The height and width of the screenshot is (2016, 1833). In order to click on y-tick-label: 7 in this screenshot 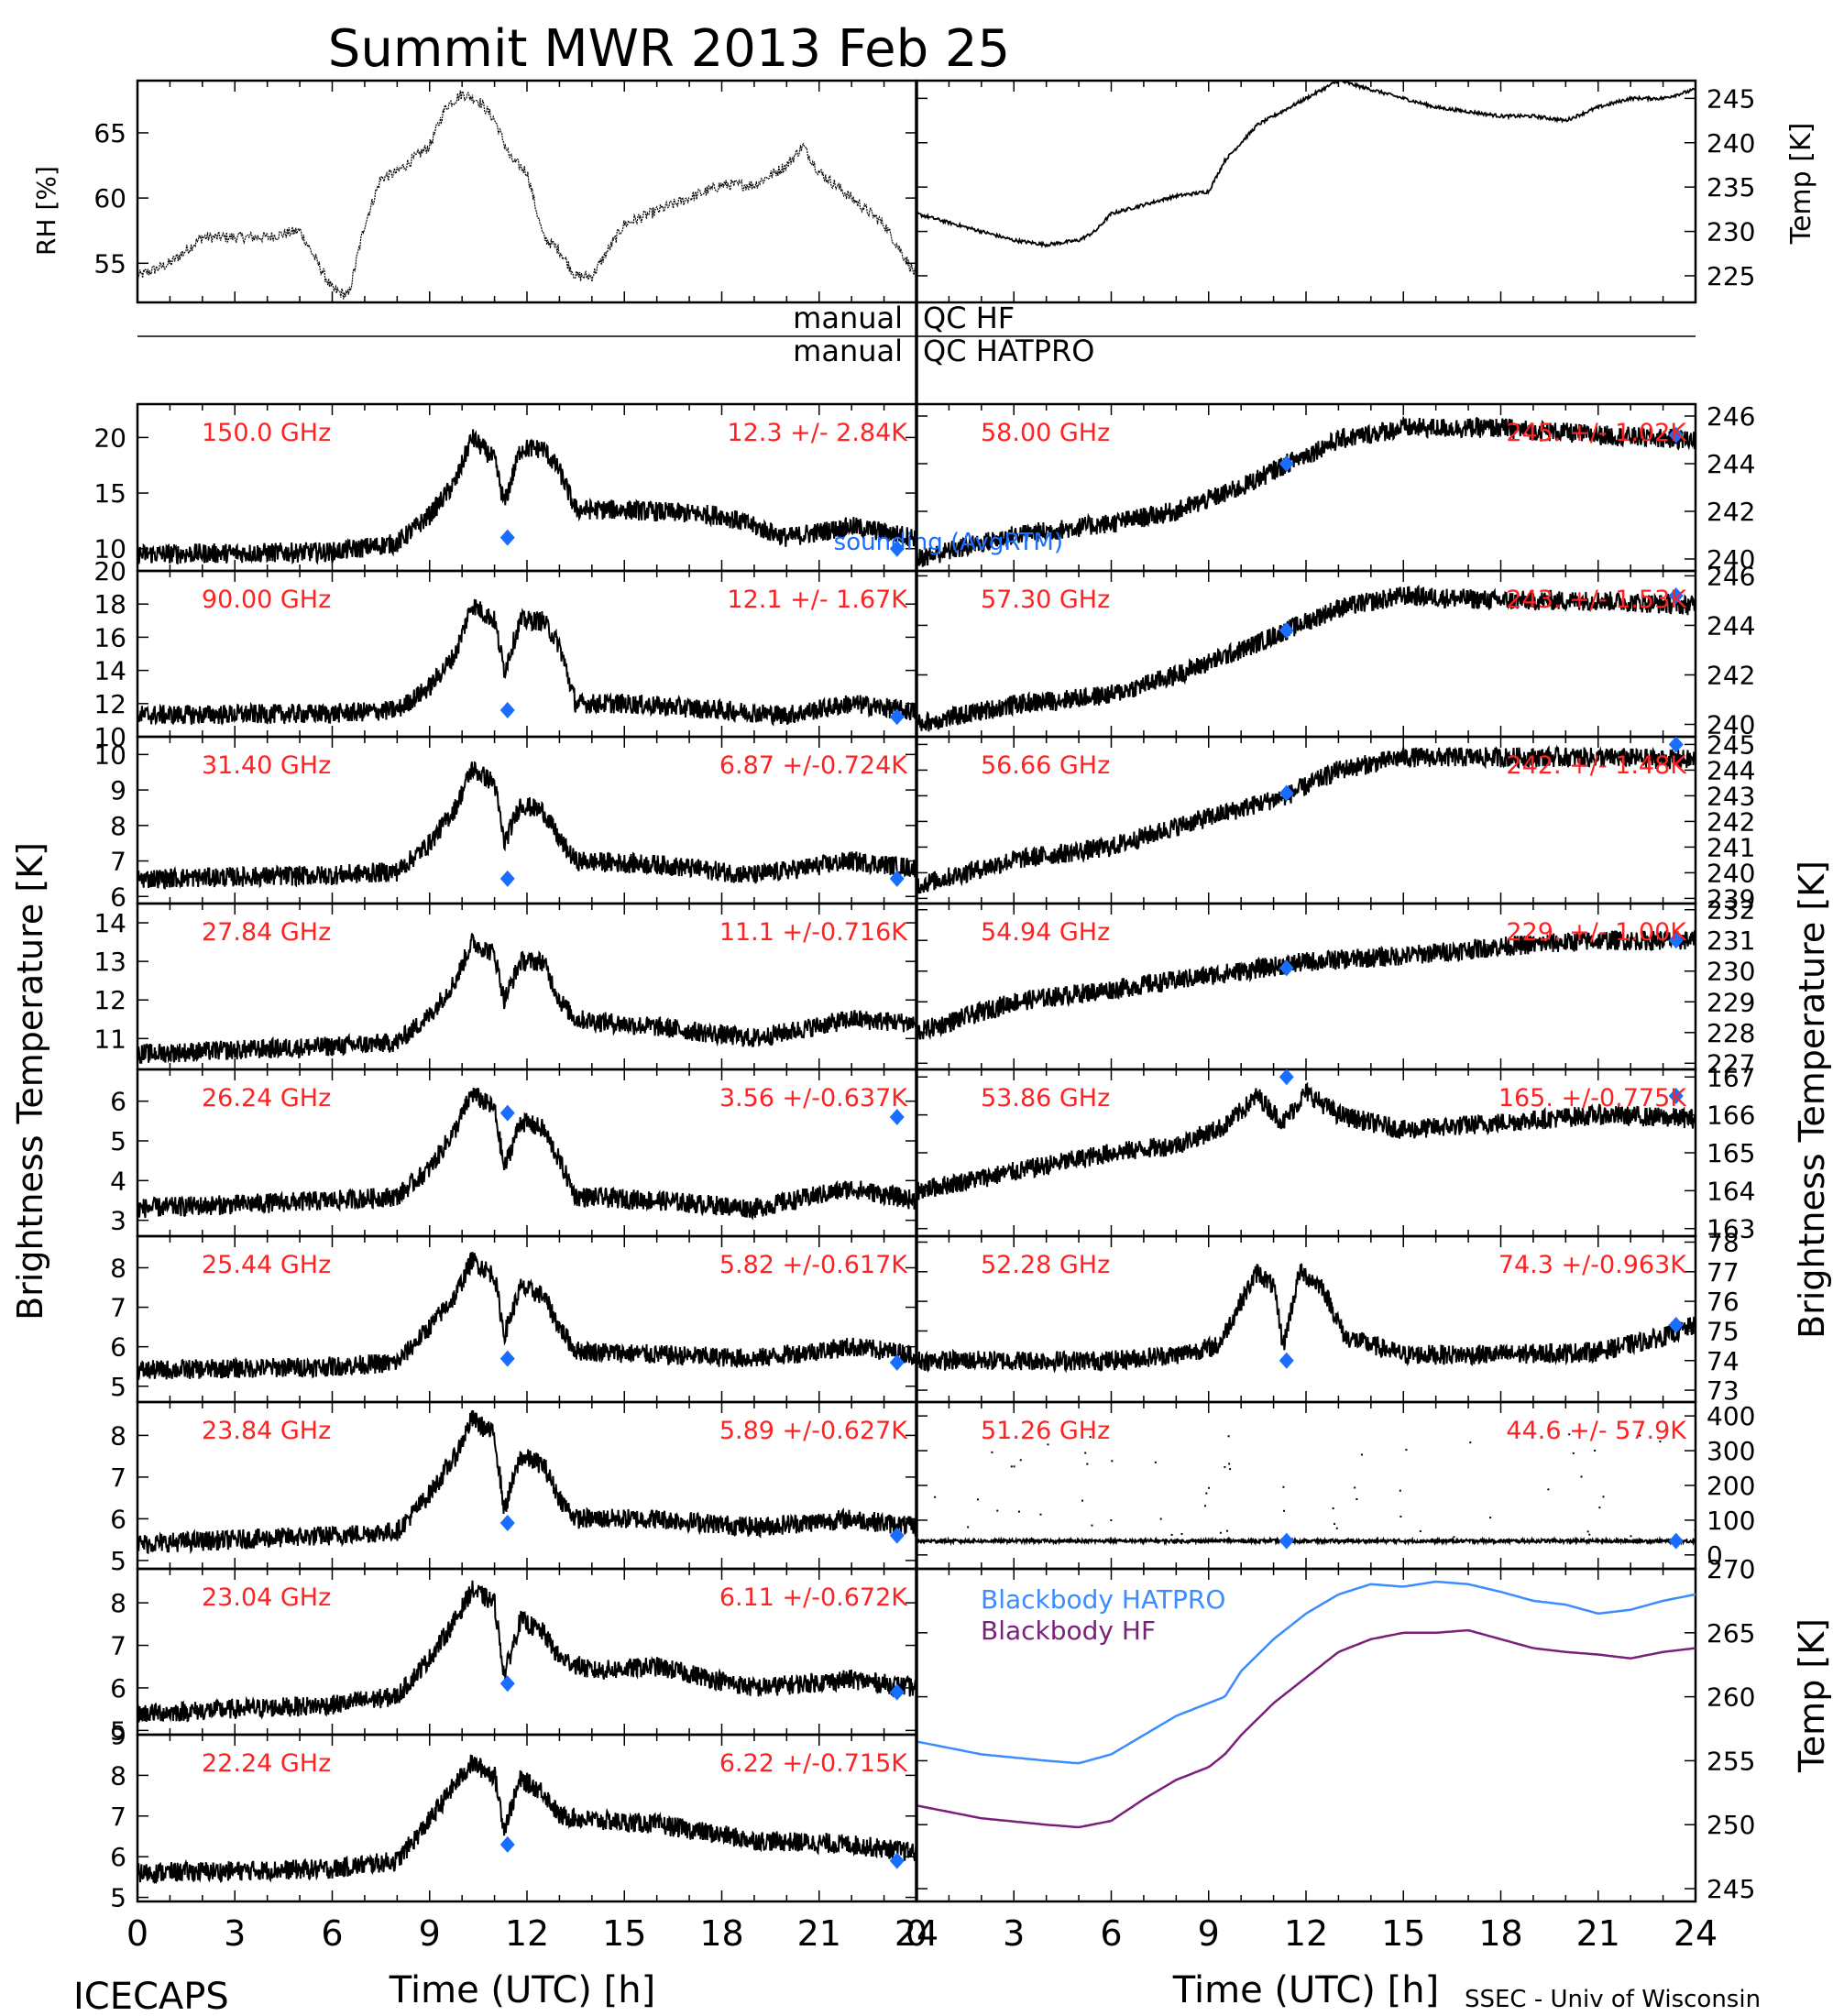, I will do `click(118, 1308)`.